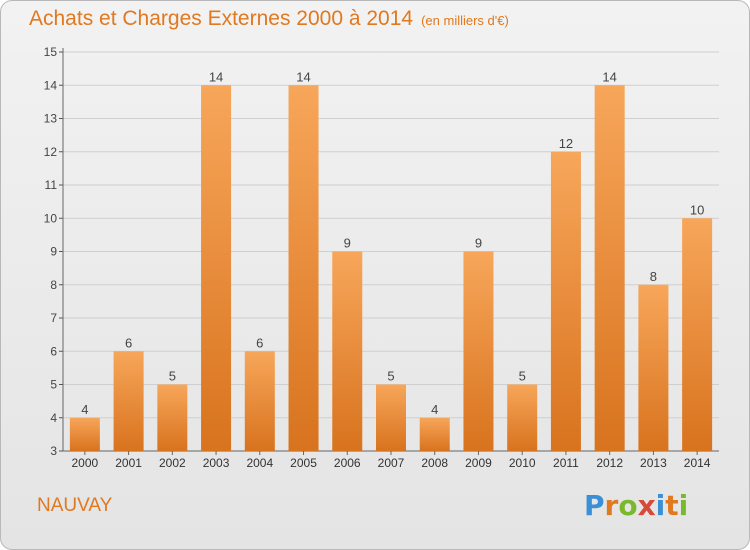 This screenshot has width=750, height=550. I want to click on data-label-2003: 14, so click(216, 76).